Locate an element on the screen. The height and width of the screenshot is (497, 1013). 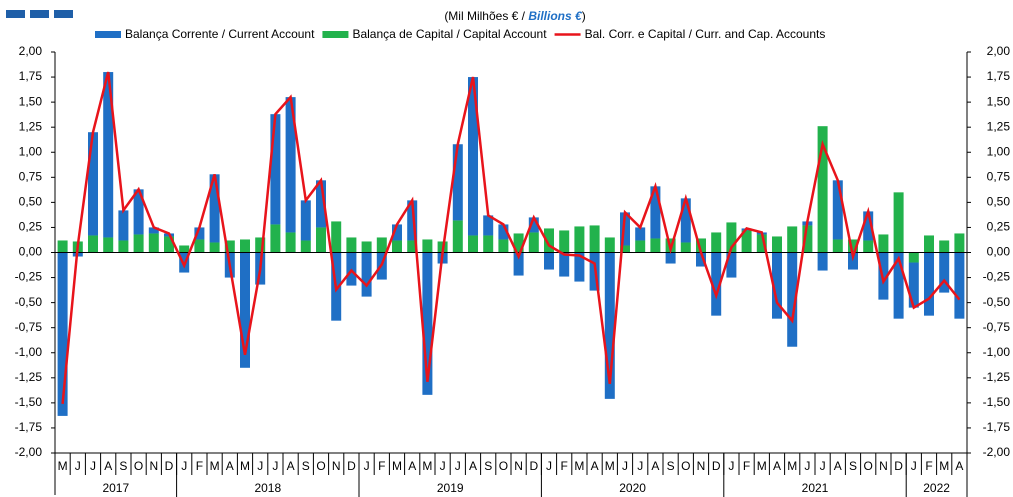
y-tick-label-right: -1,75 is located at coordinates (997, 427).